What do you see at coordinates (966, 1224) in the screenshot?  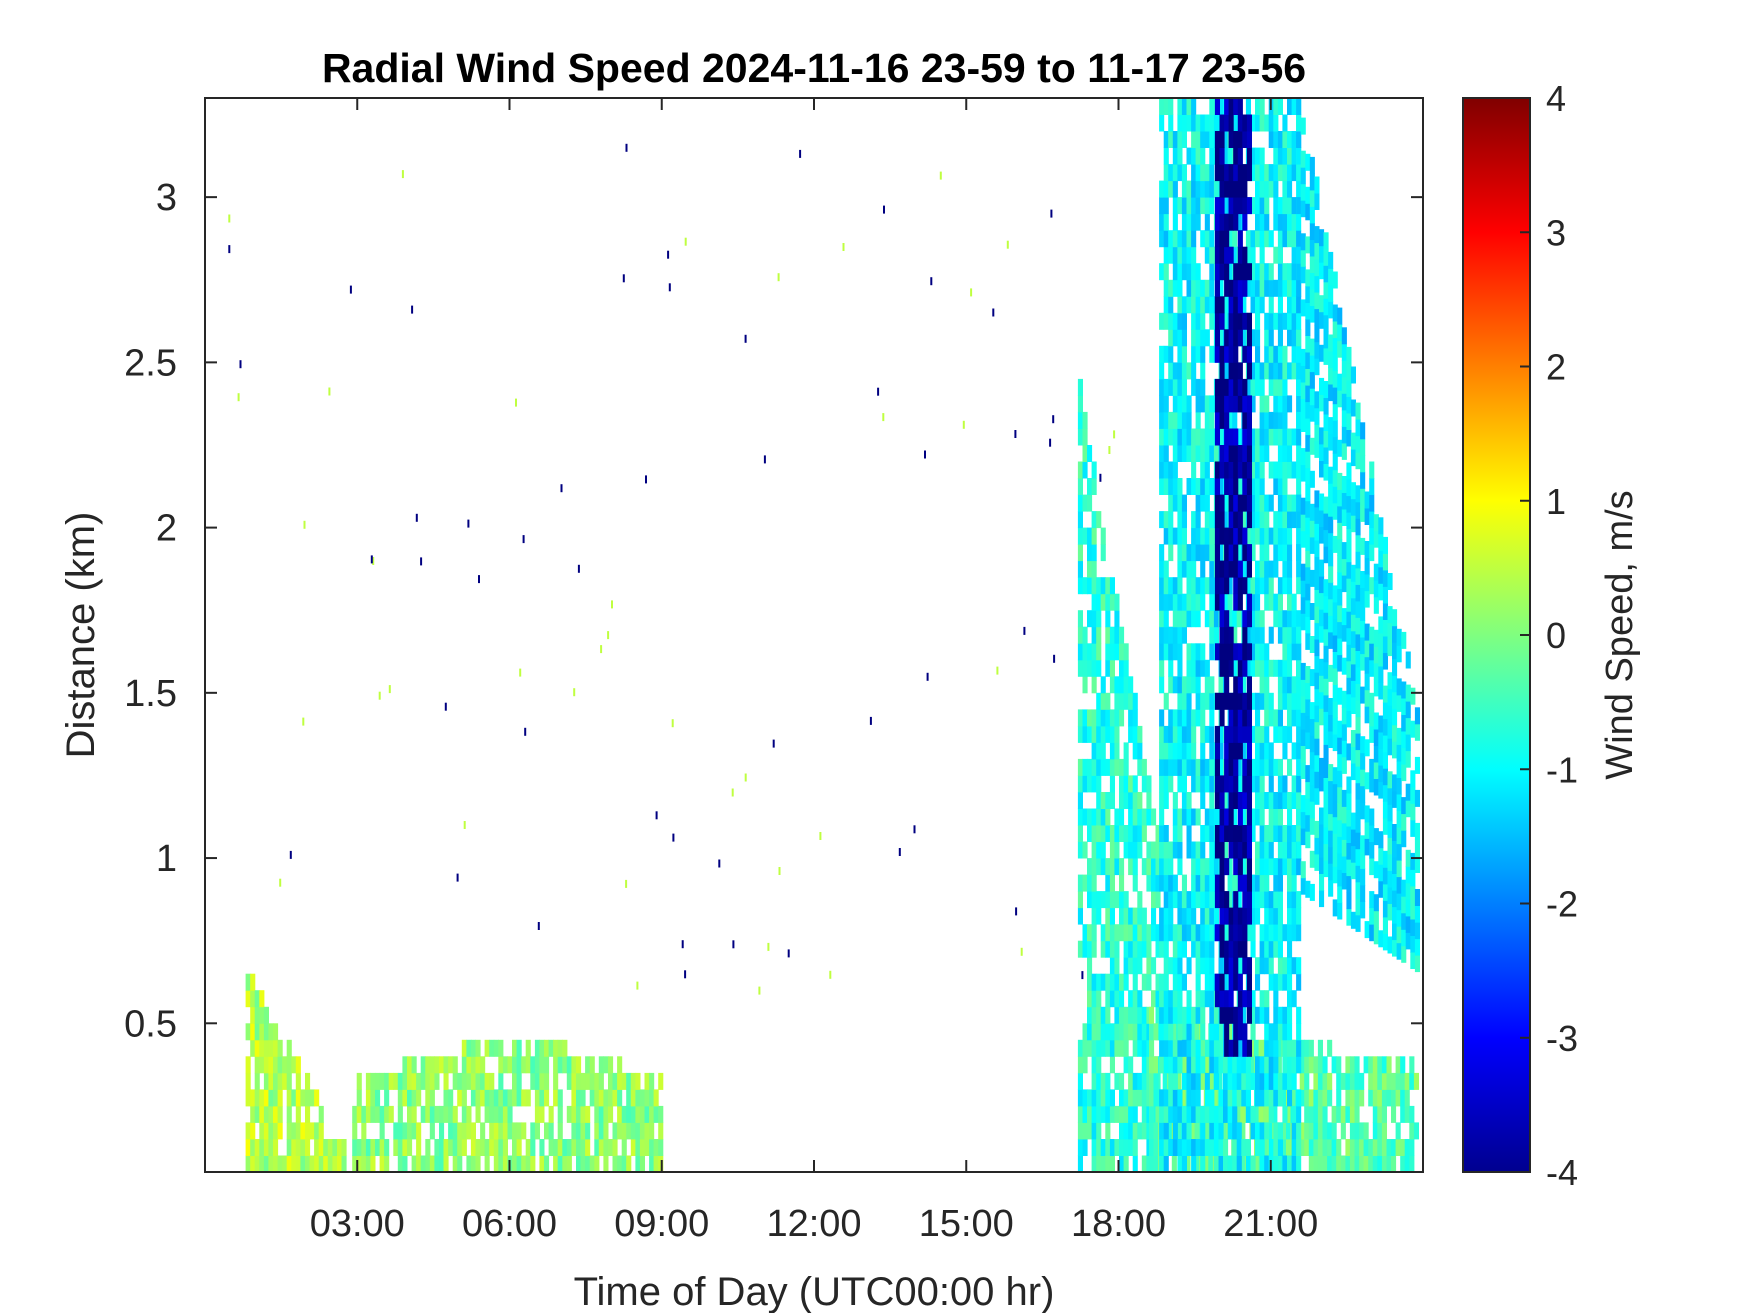 I see `x-tick-label: 15:00` at bounding box center [966, 1224].